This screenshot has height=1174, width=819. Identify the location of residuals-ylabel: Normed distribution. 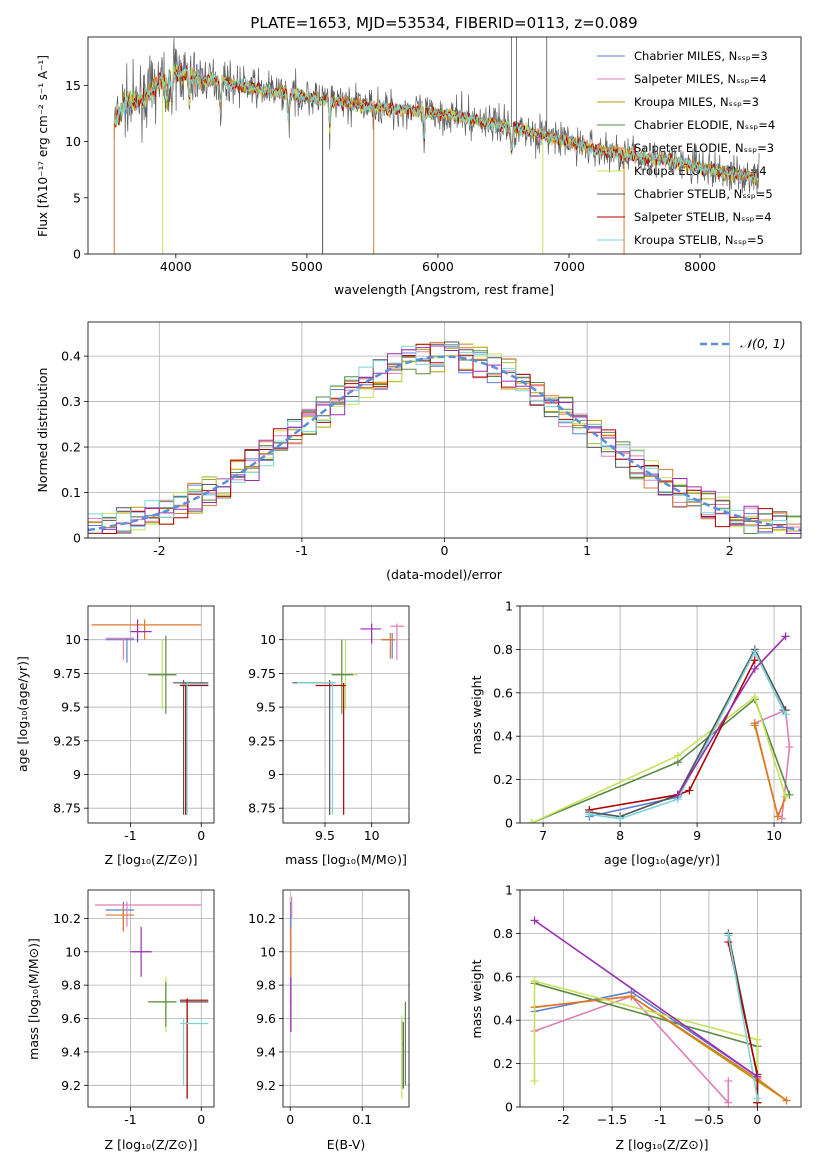
(42, 430).